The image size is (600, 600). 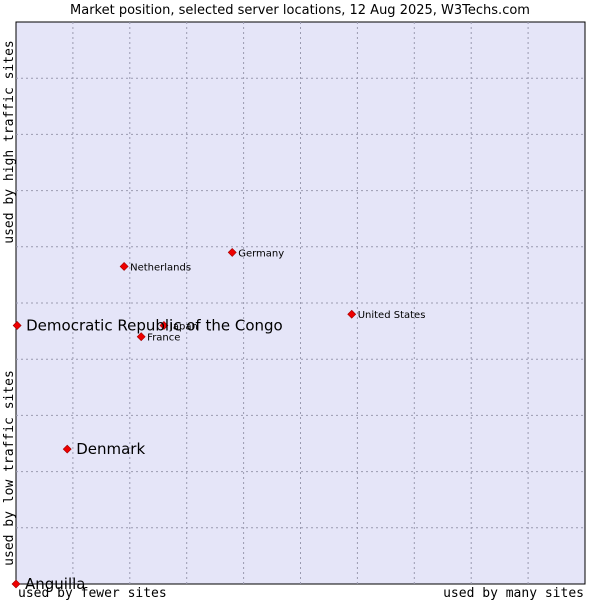 I want to click on data-point: Japan, so click(x=178, y=326).